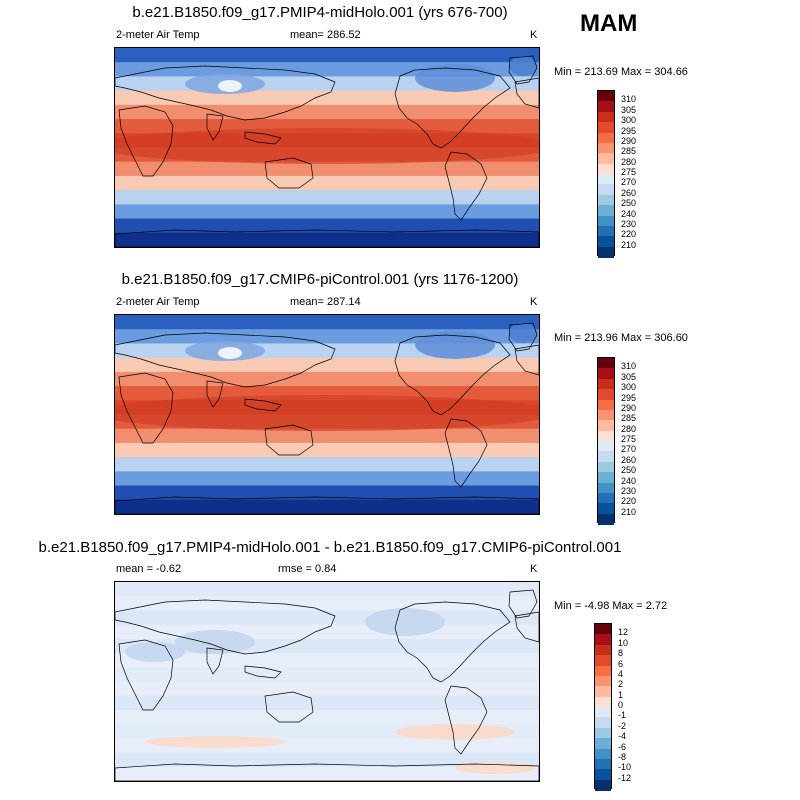  Describe the element at coordinates (622, 756) in the screenshot. I see `colorbar-tick-label: -8` at that location.